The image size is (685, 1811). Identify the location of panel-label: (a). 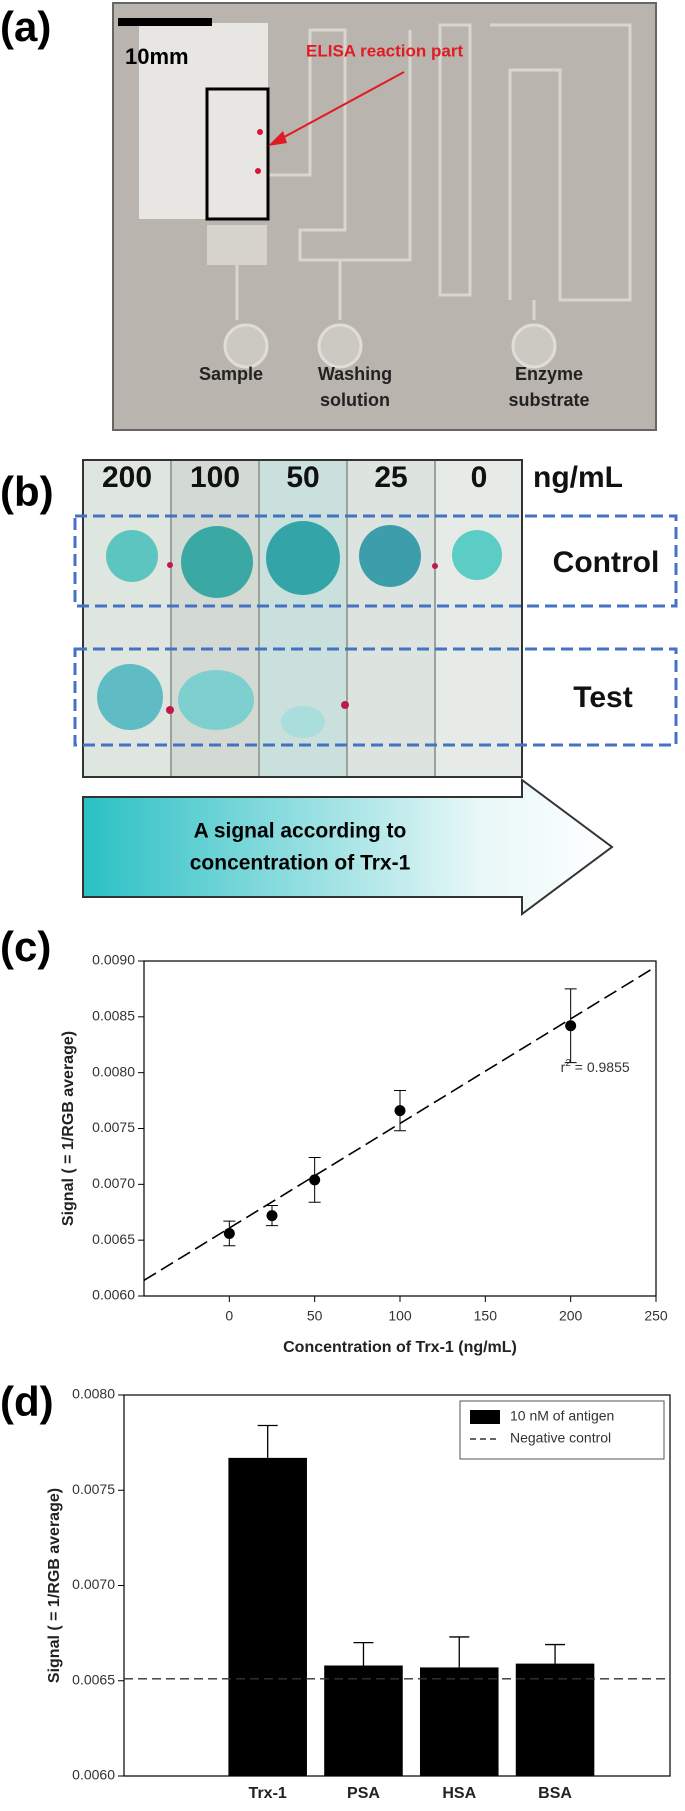
(25, 26).